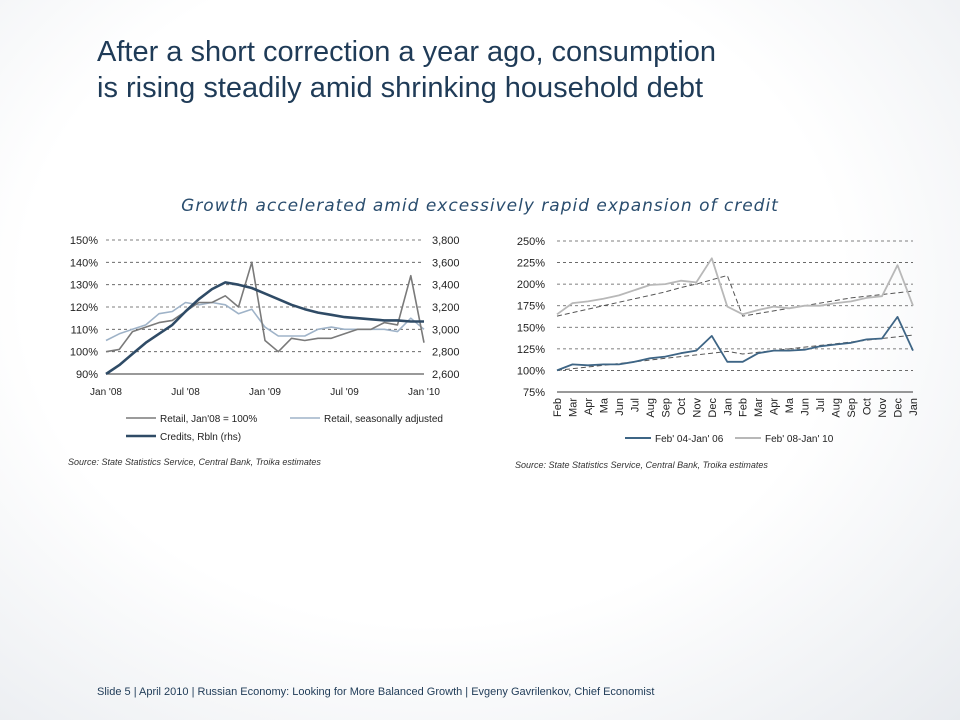 This screenshot has height=720, width=960. What do you see at coordinates (185, 392) in the screenshot?
I see `x-tick-label: Jul '08` at bounding box center [185, 392].